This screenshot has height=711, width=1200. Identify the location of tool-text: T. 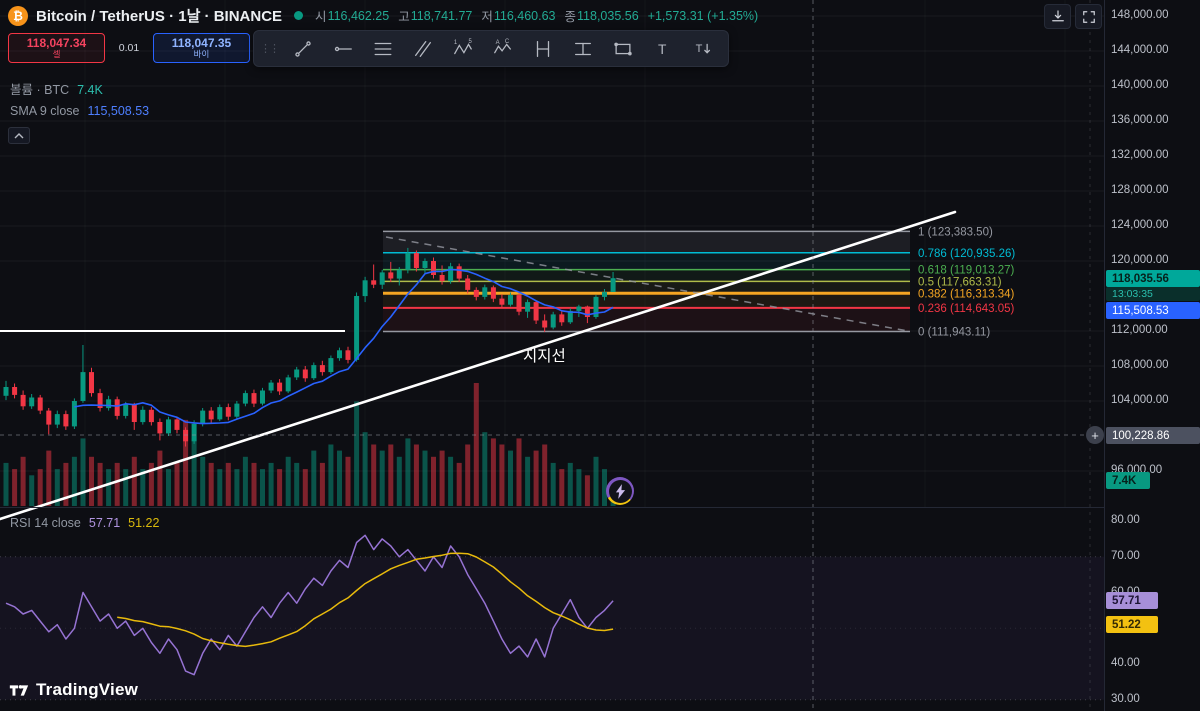
(662, 48).